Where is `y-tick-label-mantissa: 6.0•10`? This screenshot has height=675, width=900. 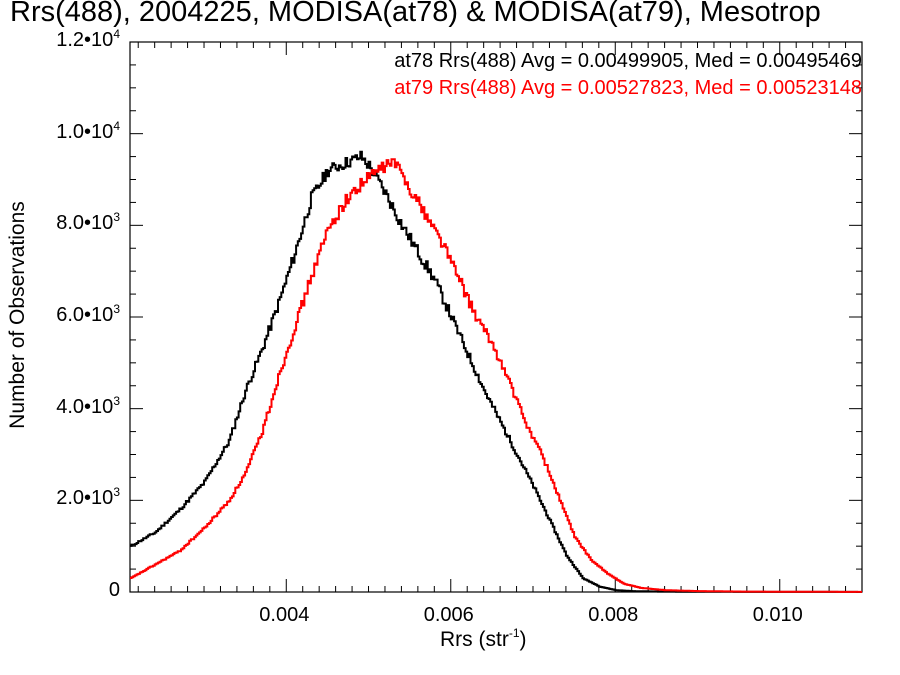
y-tick-label-mantissa: 6.0•10 is located at coordinates (85, 315).